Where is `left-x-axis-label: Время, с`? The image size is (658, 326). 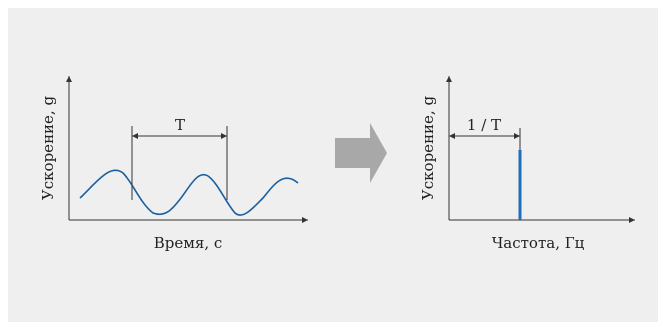 left-x-axis-label: Время, с is located at coordinates (188, 243).